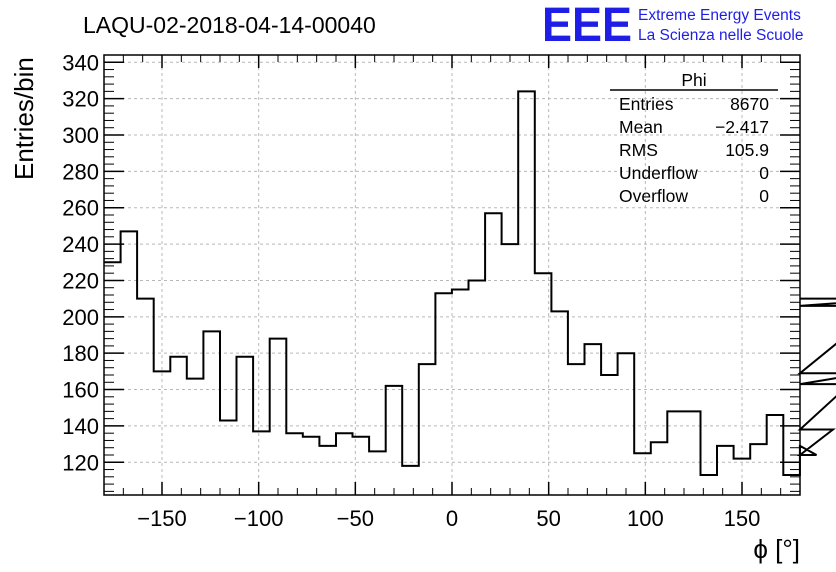 The image size is (836, 572). Describe the element at coordinates (80, 390) in the screenshot. I see `y-tick-label: 160` at that location.